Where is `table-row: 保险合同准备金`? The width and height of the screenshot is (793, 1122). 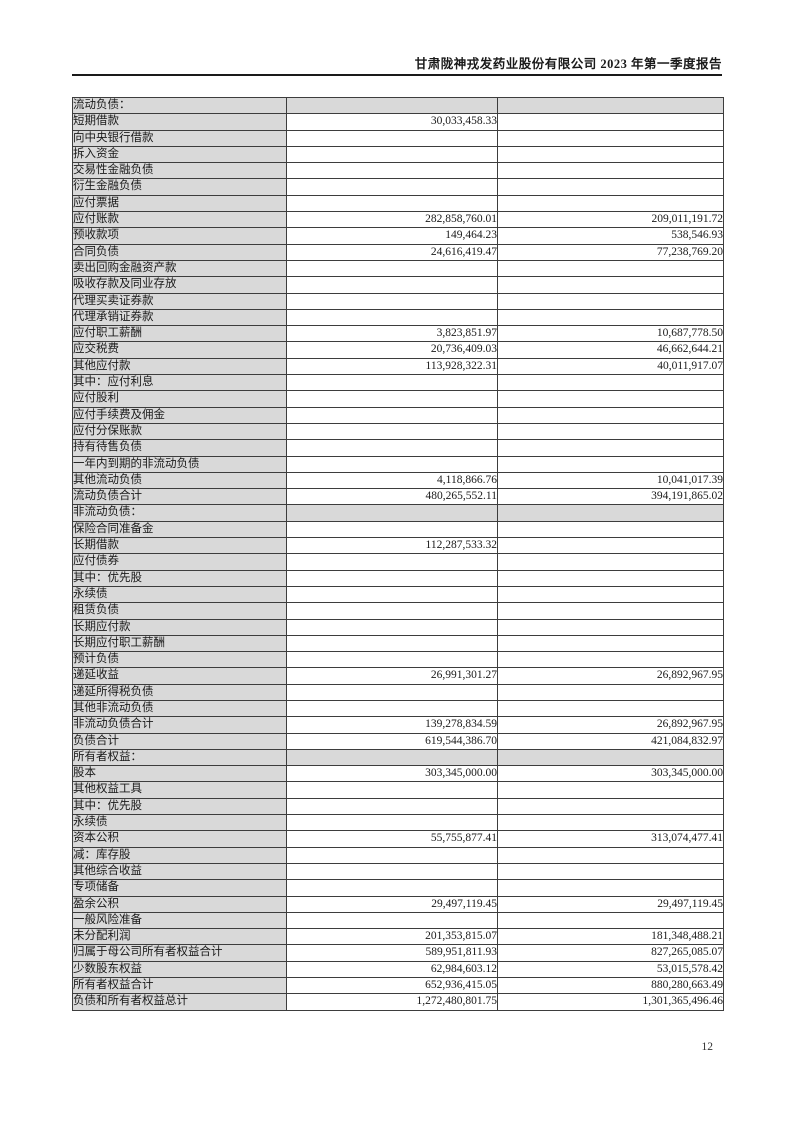
table-row: 保险合同准备金 is located at coordinates (398, 529).